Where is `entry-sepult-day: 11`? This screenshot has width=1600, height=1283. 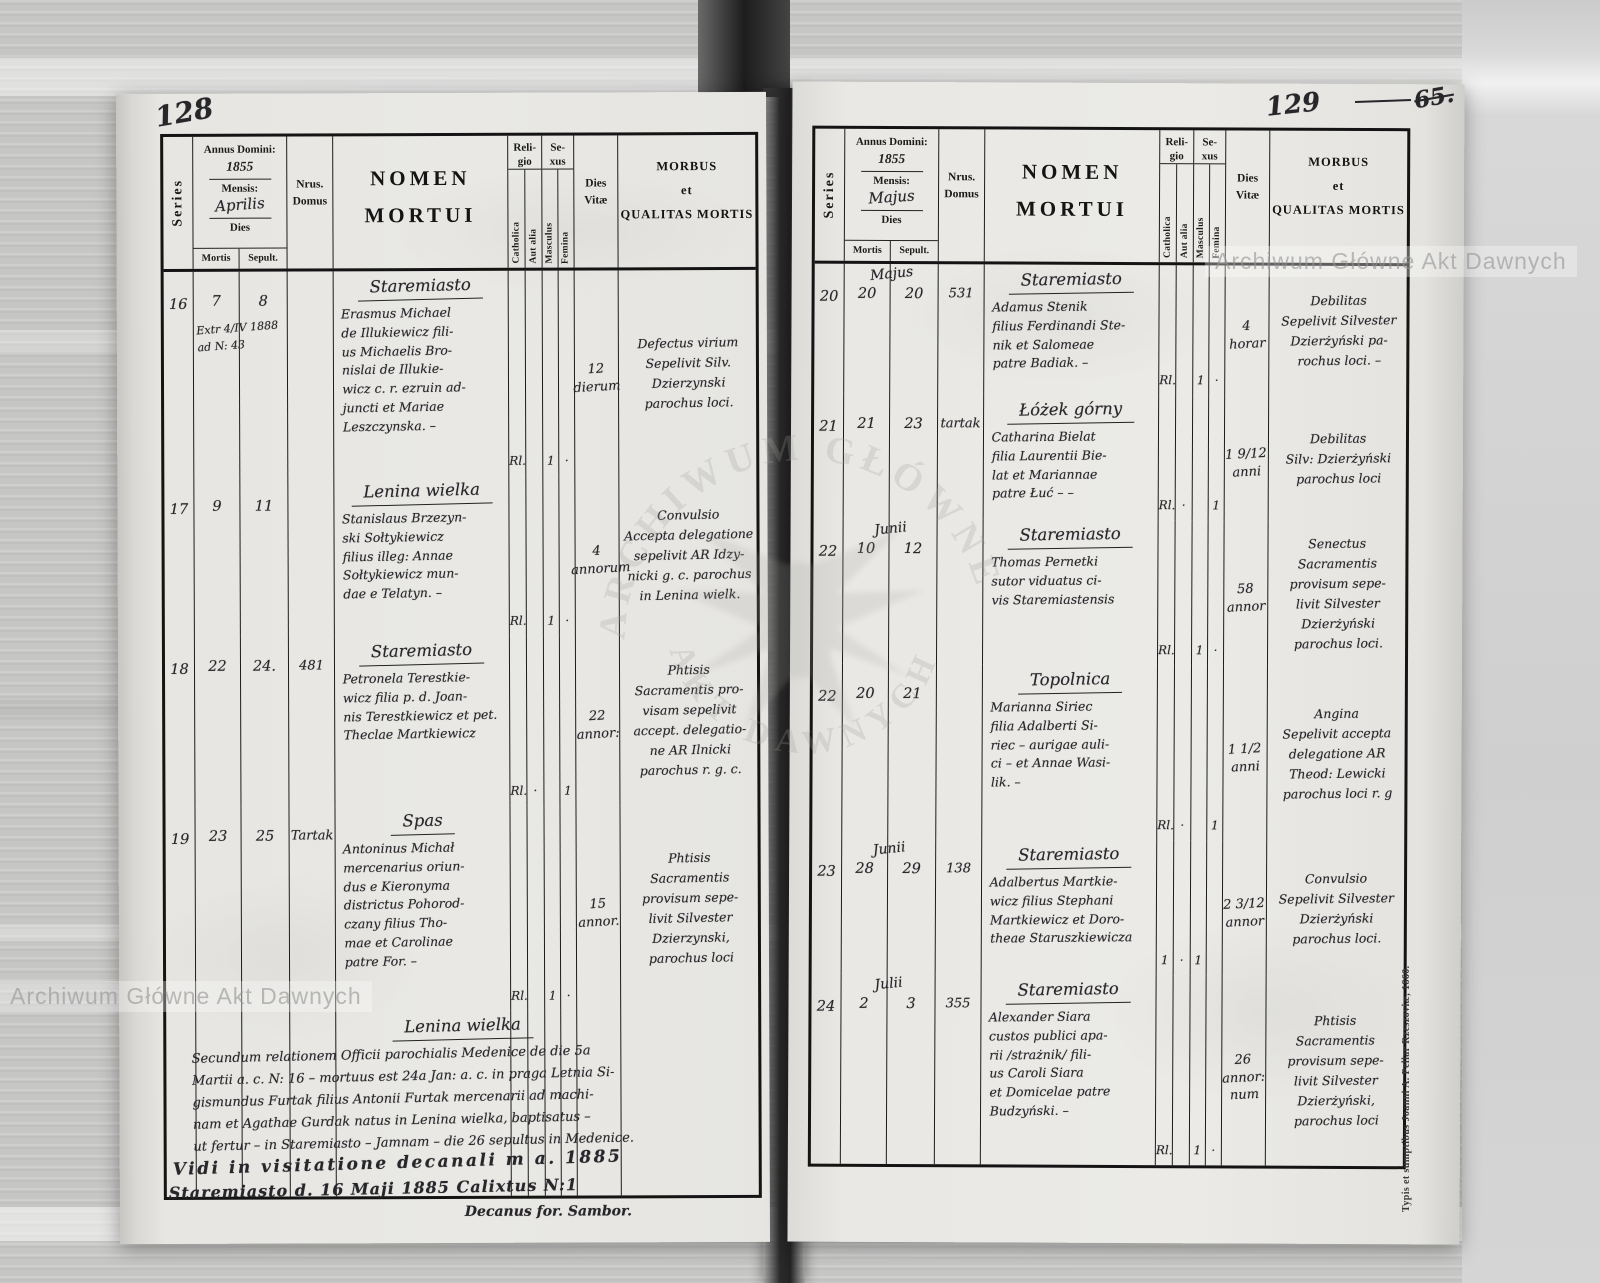
entry-sepult-day: 11 is located at coordinates (264, 506).